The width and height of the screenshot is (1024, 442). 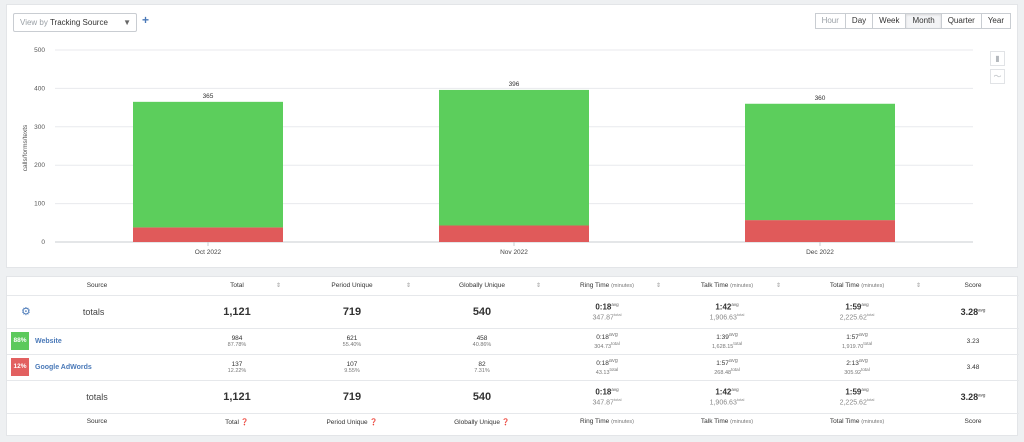 I want to click on y-tick-label: 500, so click(x=39, y=50).